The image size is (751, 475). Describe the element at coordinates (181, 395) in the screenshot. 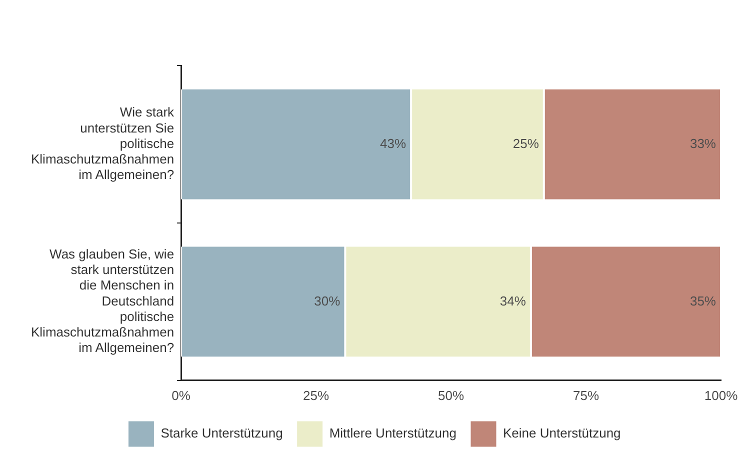

I see `x-tick-label: 0%` at that location.